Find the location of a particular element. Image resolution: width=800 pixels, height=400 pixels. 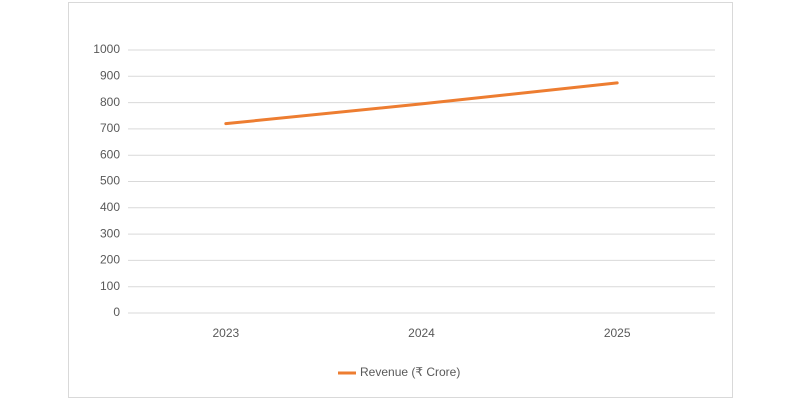

y-tick-label: 500 is located at coordinates (110, 181).